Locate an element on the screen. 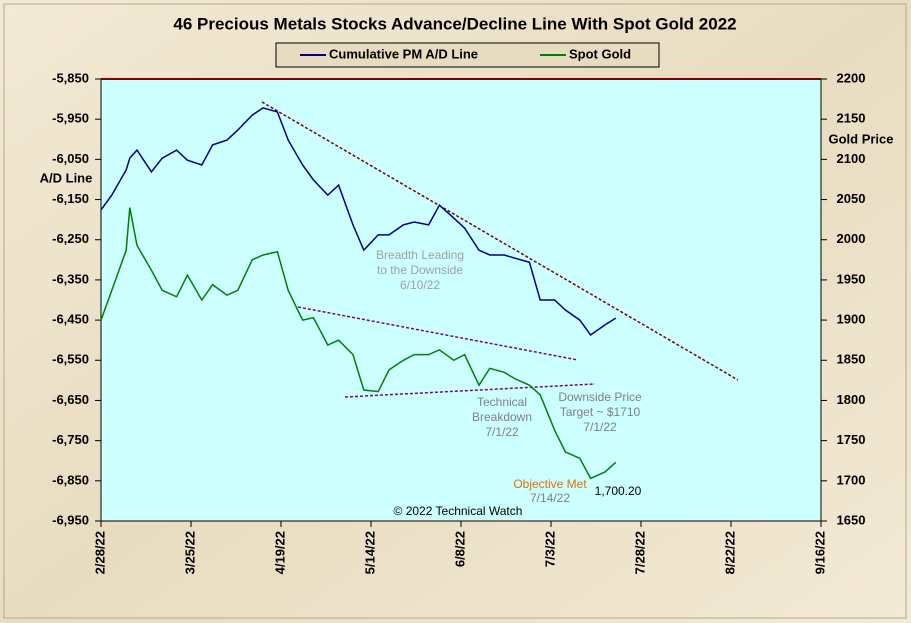 This screenshot has height=623, width=911. x-tick-label: 3/25/22 is located at coordinates (189, 552).